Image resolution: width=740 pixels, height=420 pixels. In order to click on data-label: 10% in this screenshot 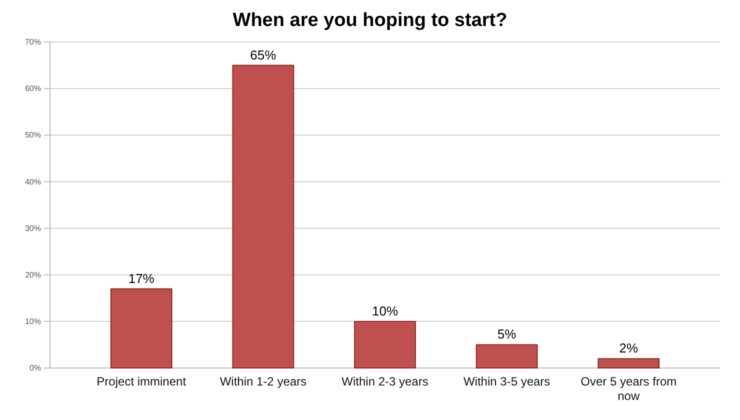, I will do `click(385, 310)`.